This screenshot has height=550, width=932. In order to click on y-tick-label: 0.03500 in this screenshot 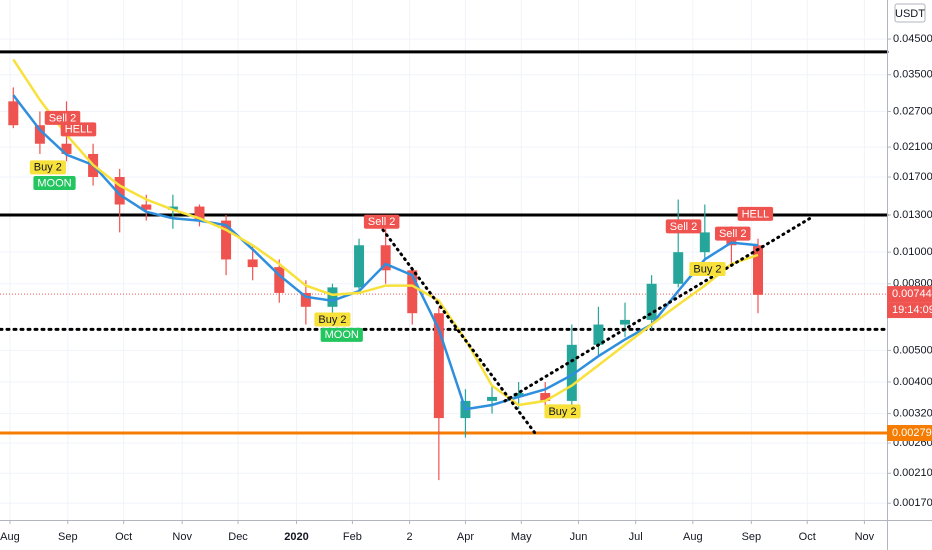, I will do `click(912, 75)`.